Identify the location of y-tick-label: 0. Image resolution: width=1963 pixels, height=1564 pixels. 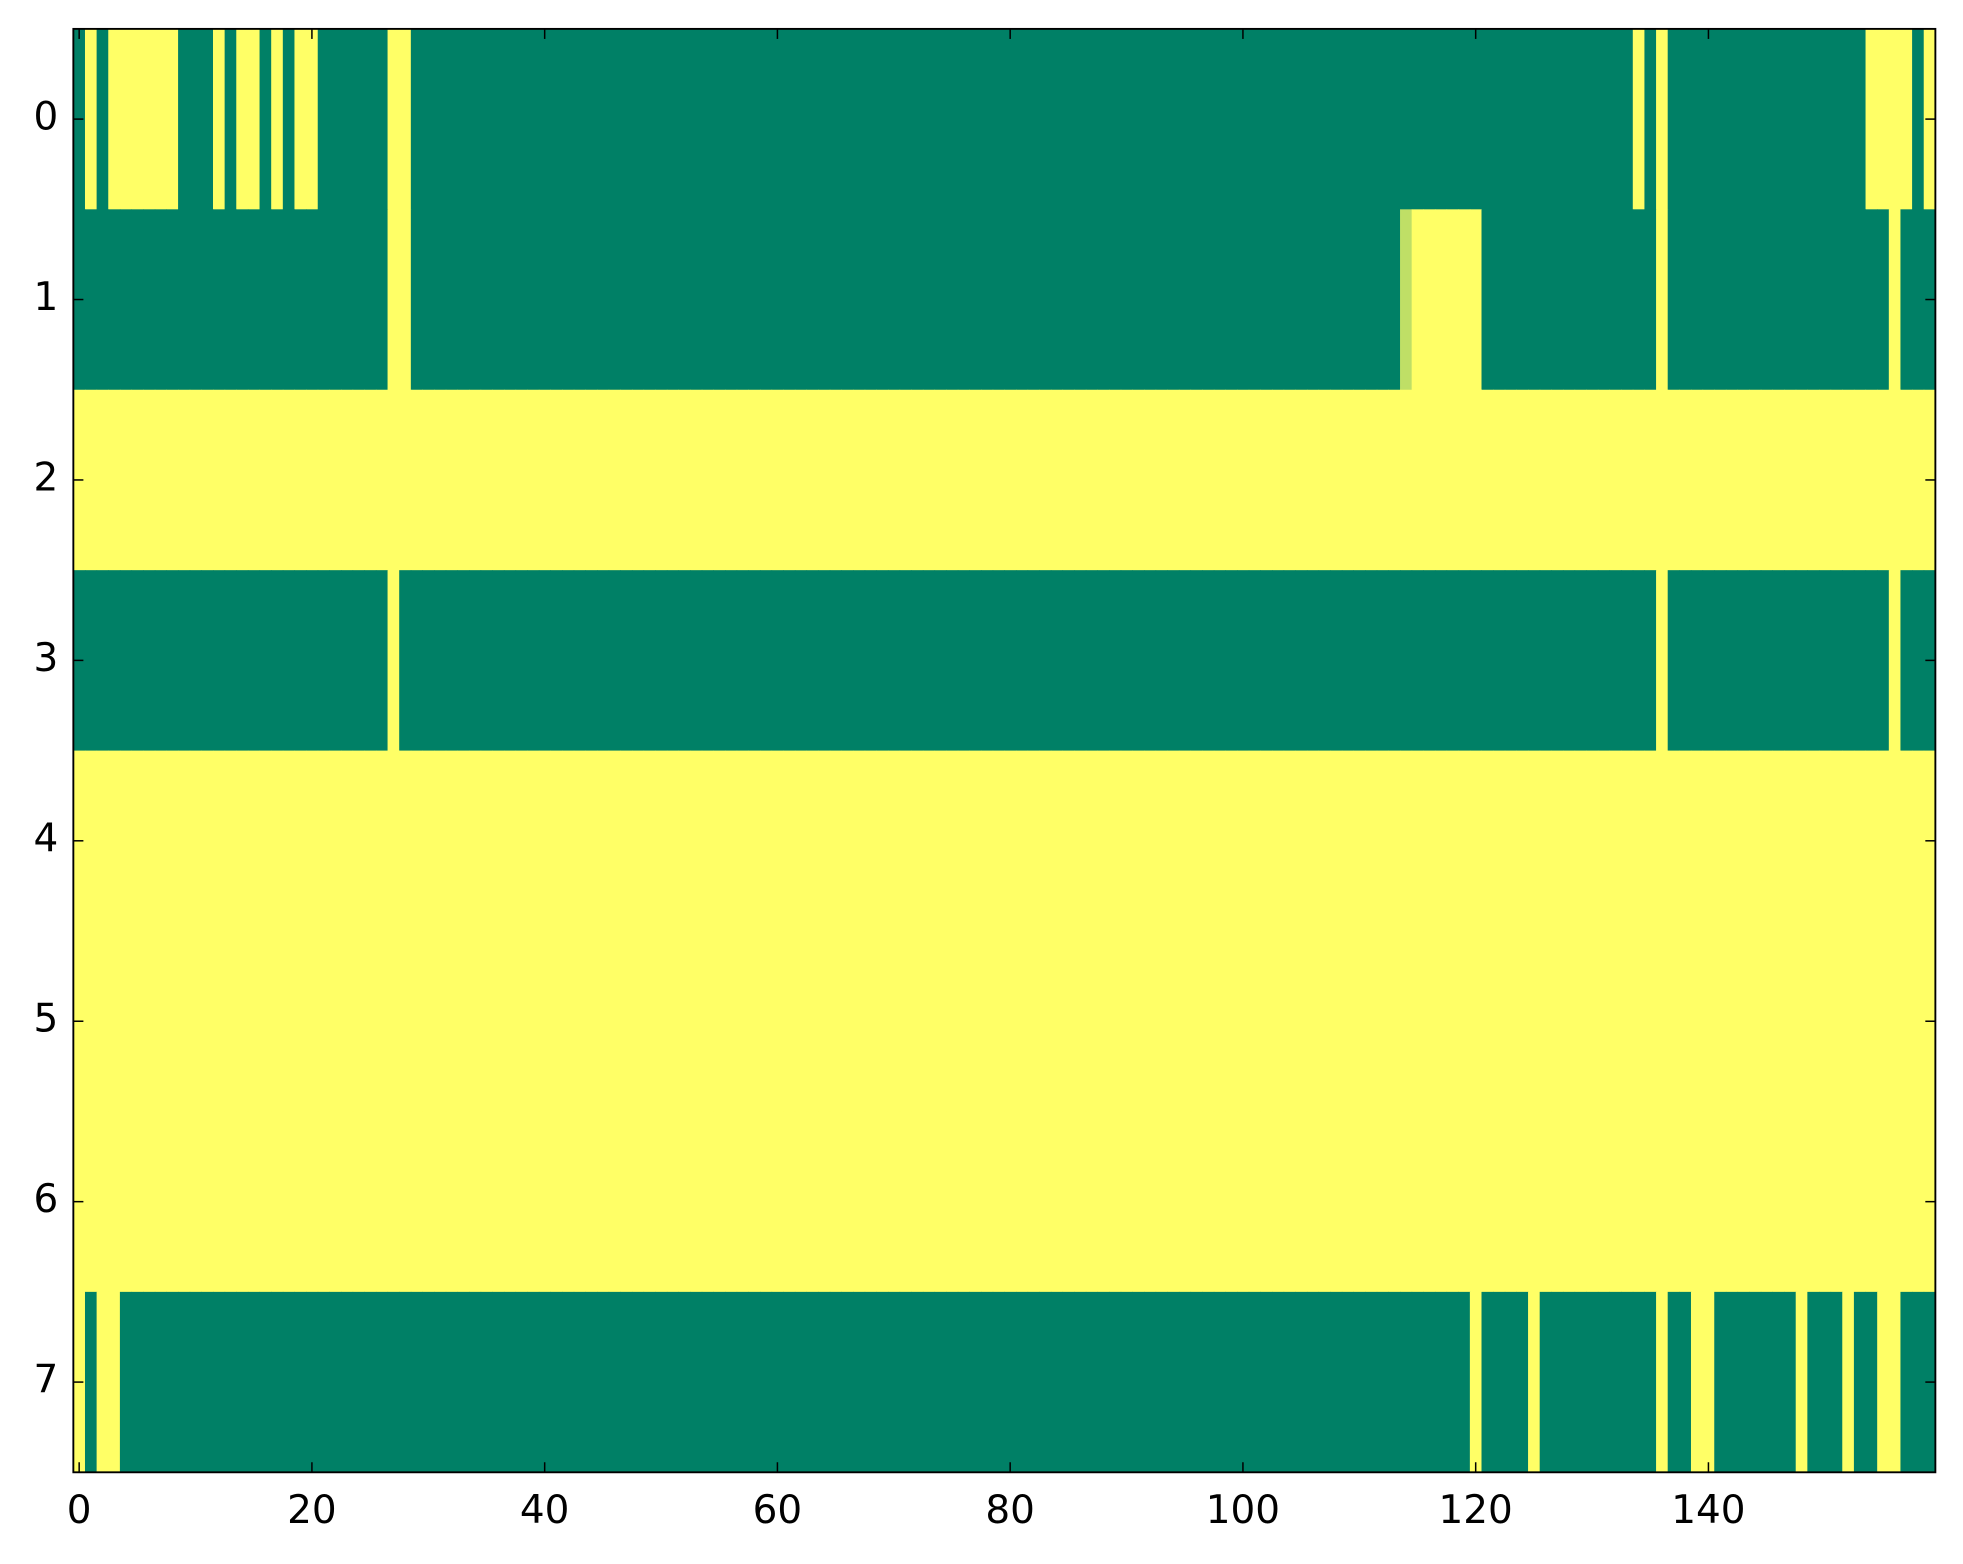
(46, 117).